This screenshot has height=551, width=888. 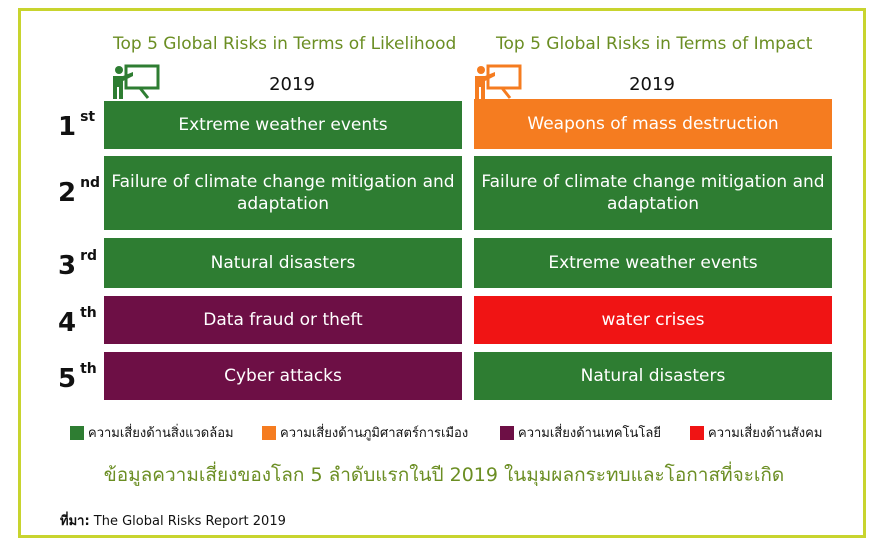 I want to click on legend-environmental: ความเสี่ยงด้านสิ่งแวดล้อม, so click(x=152, y=432).